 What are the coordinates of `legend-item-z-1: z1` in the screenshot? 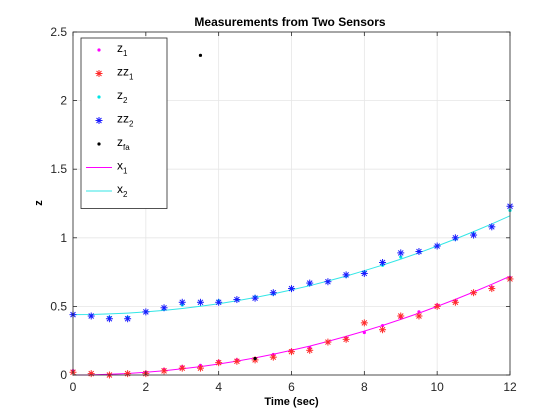 It's located at (112, 49).